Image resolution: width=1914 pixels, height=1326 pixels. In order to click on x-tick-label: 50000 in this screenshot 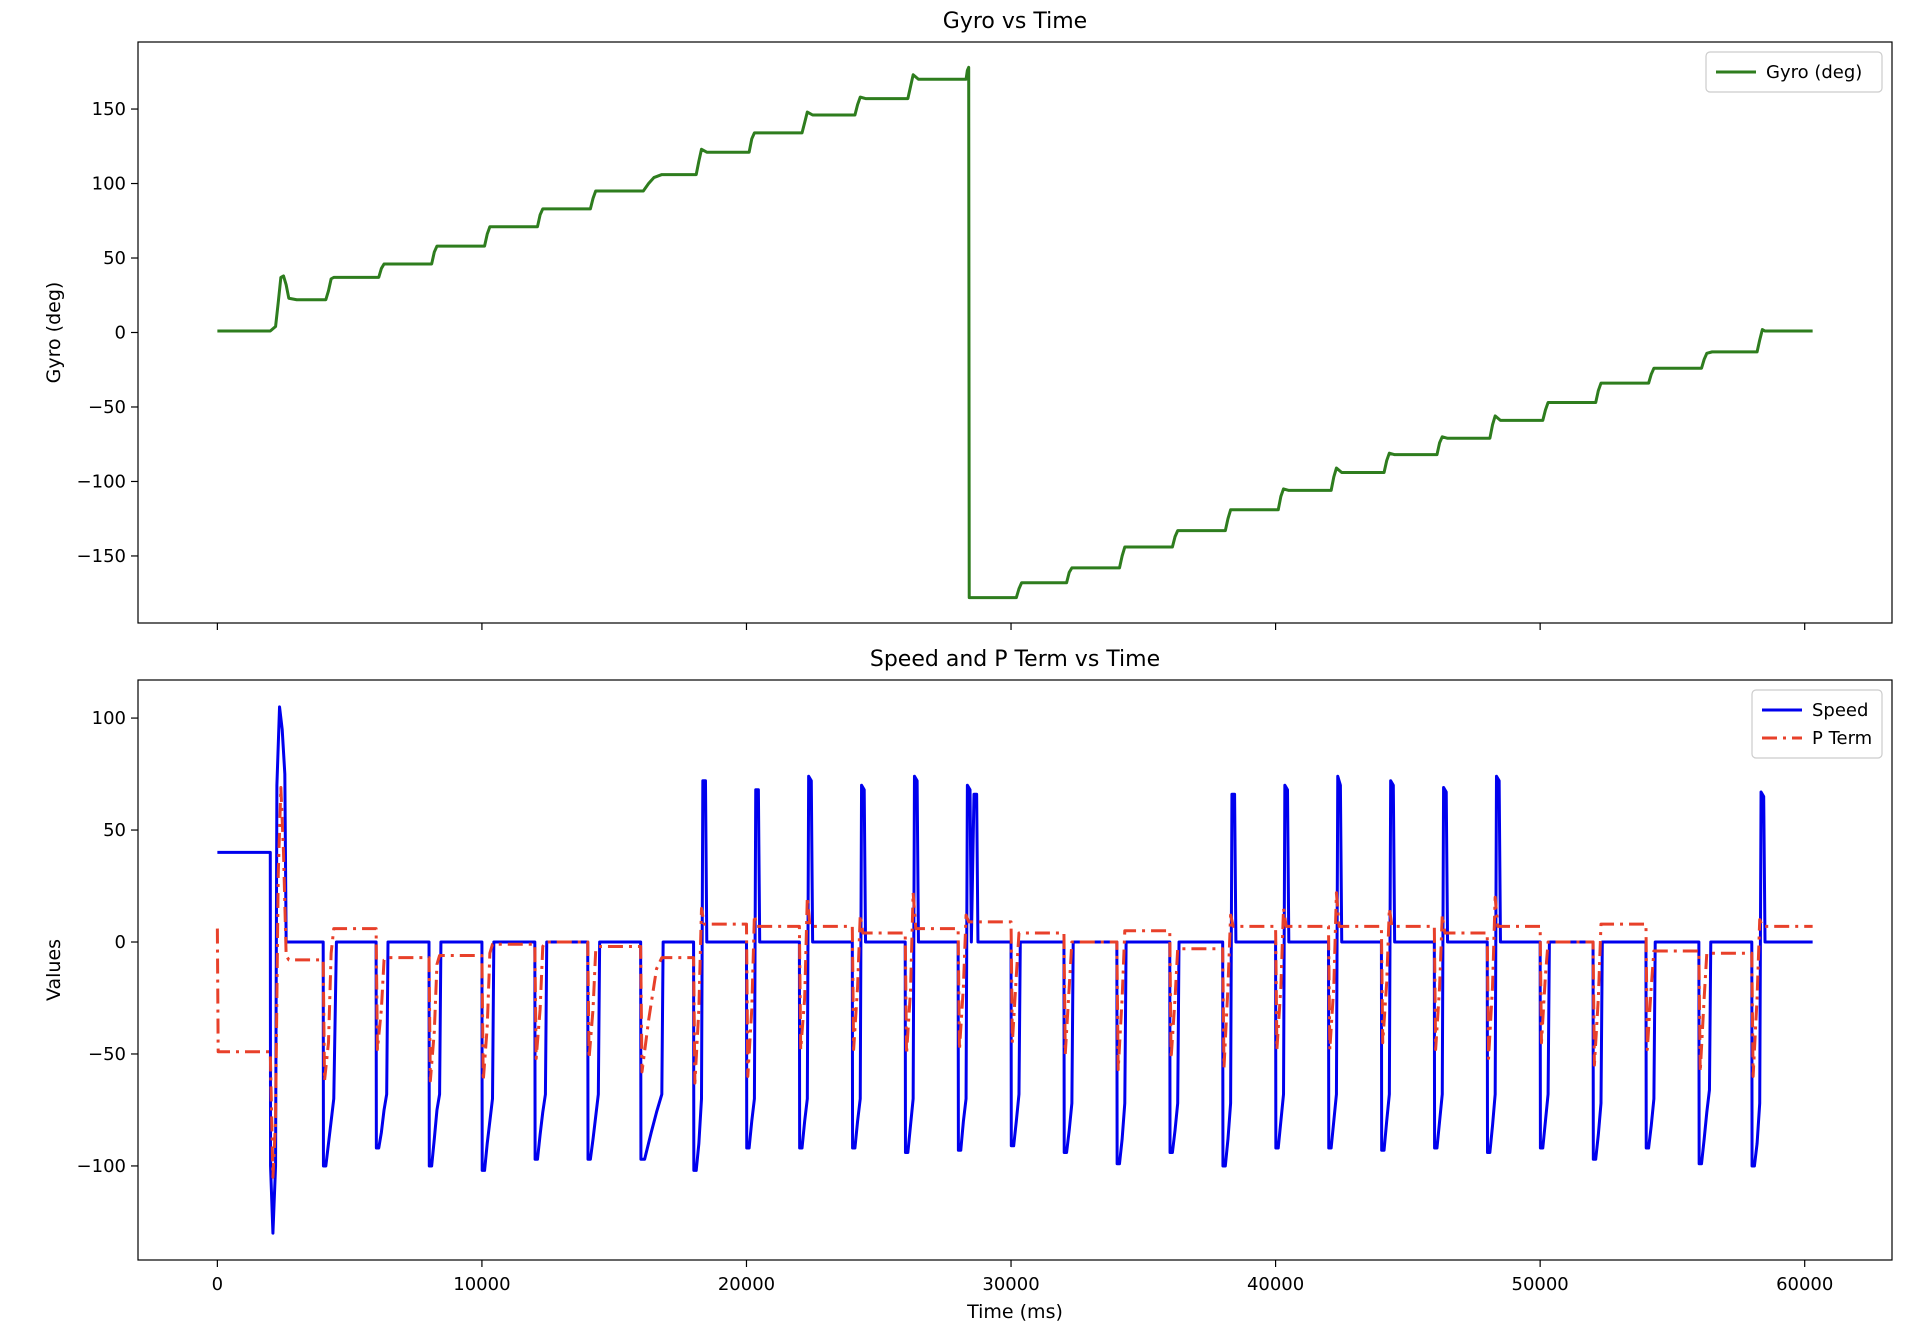, I will do `click(1540, 1284)`.